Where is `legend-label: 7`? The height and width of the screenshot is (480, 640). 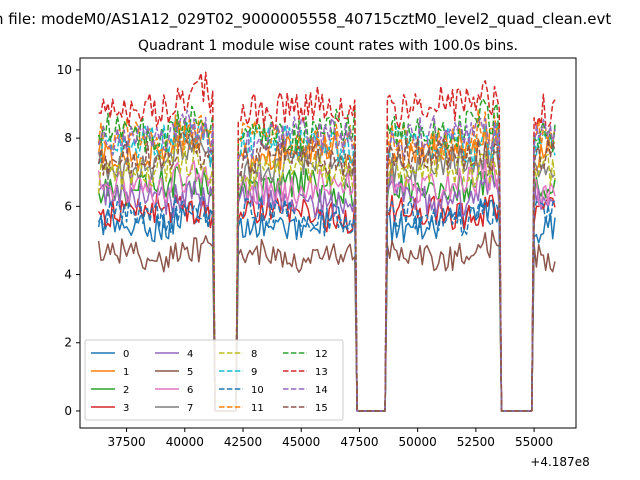 legend-label: 7 is located at coordinates (190, 408).